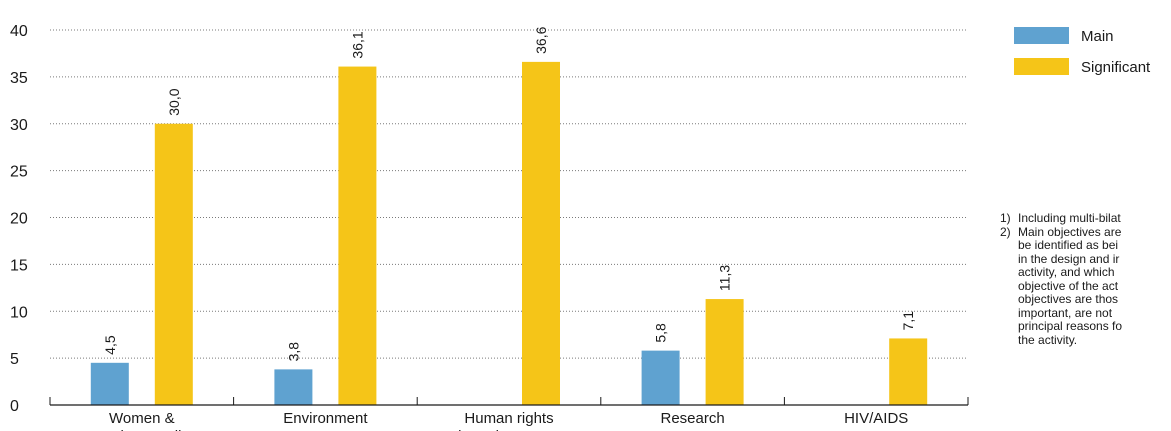  What do you see at coordinates (1085, 340) in the screenshot?
I see `footnote-line: the activity.` at bounding box center [1085, 340].